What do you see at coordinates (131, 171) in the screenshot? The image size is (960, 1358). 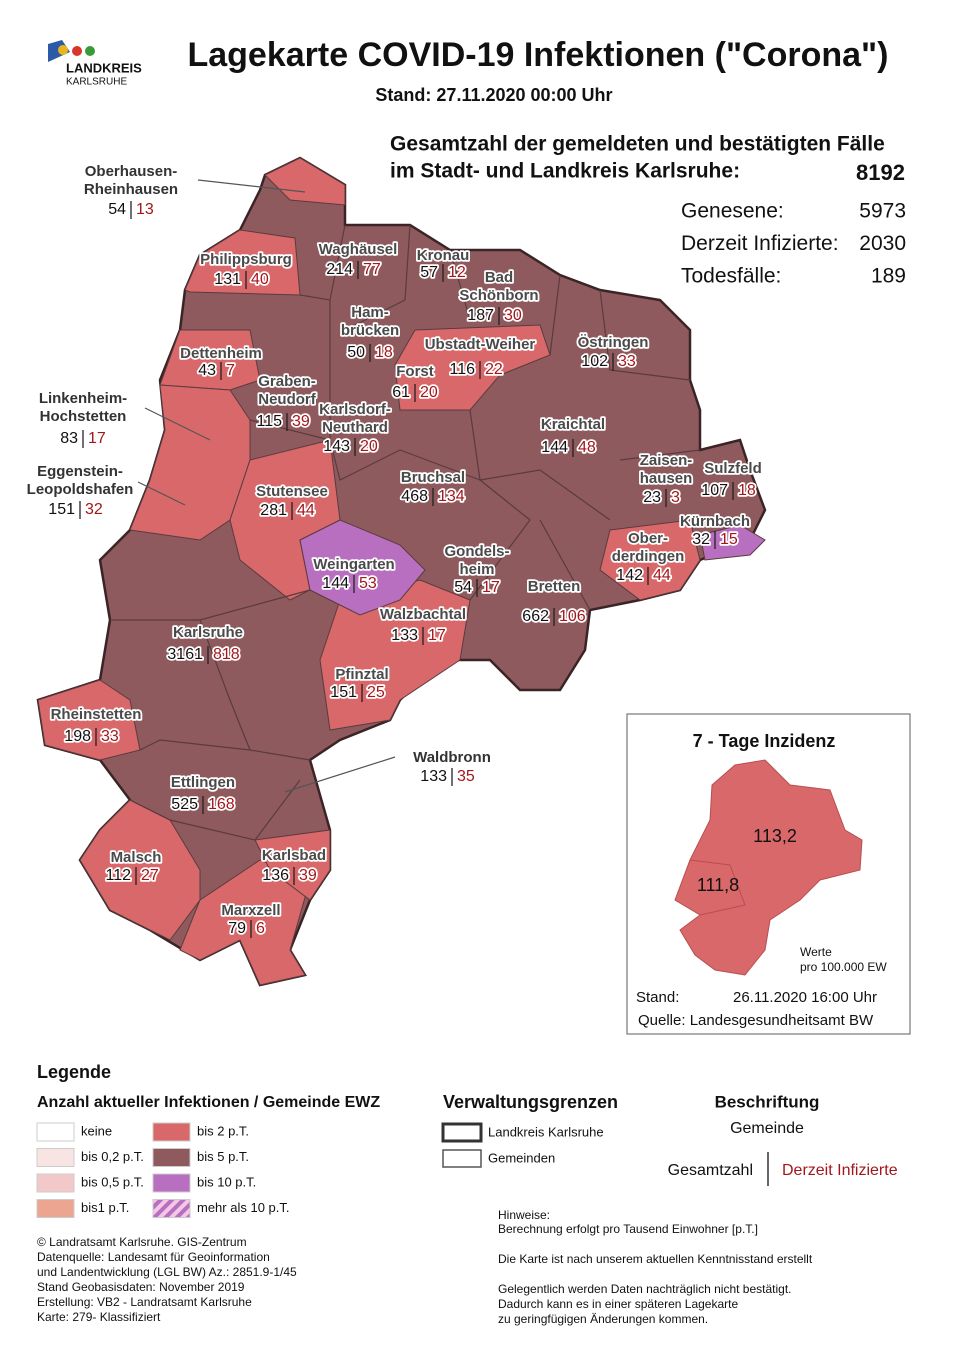 I see `municipality-name: Oberhausen-` at bounding box center [131, 171].